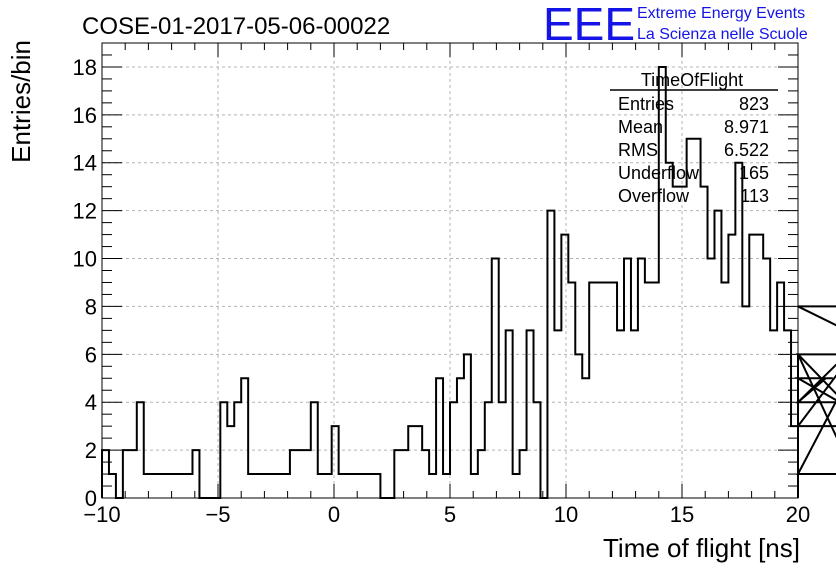 This screenshot has width=836, height=572. I want to click on x-tick-label: 10, so click(566, 514).